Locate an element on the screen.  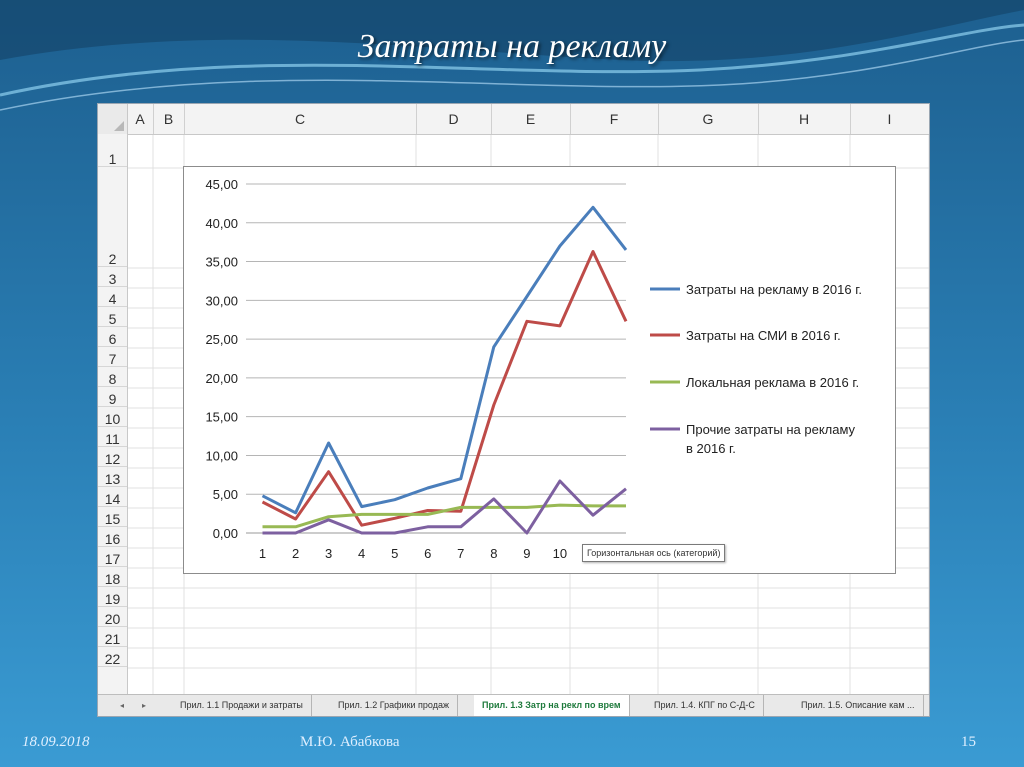
row-header-15: 15 is located at coordinates (112, 517).